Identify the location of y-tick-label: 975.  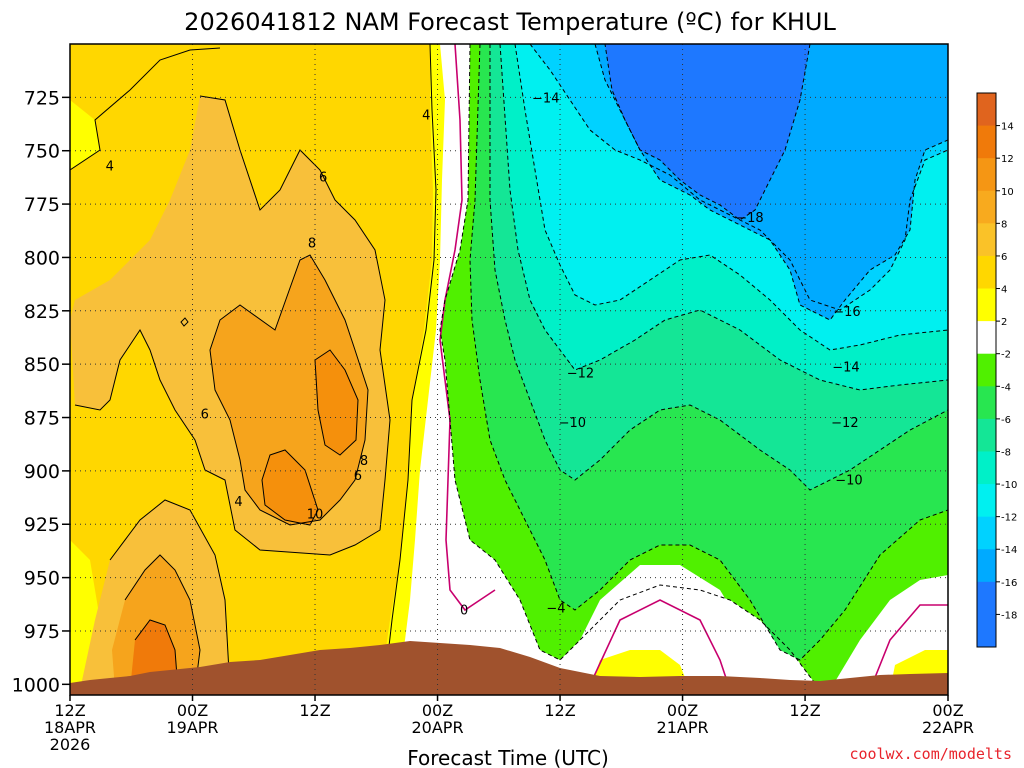
(42, 632).